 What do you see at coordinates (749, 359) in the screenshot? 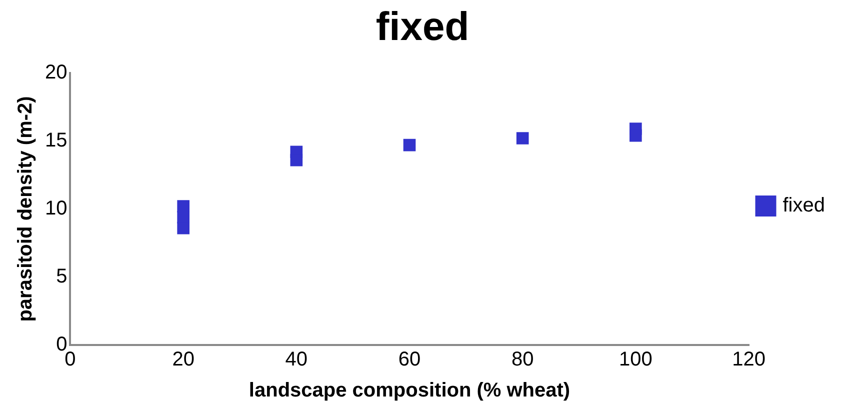
I see `x-tick-label: 120` at bounding box center [749, 359].